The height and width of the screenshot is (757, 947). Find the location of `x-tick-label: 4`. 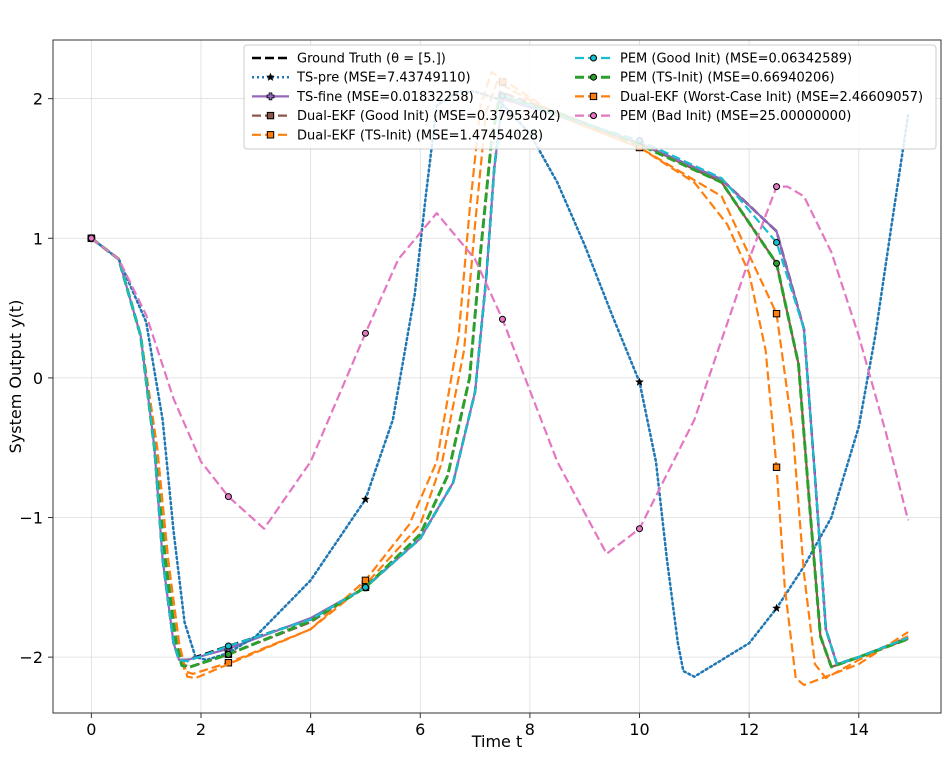

x-tick-label: 4 is located at coordinates (311, 729).